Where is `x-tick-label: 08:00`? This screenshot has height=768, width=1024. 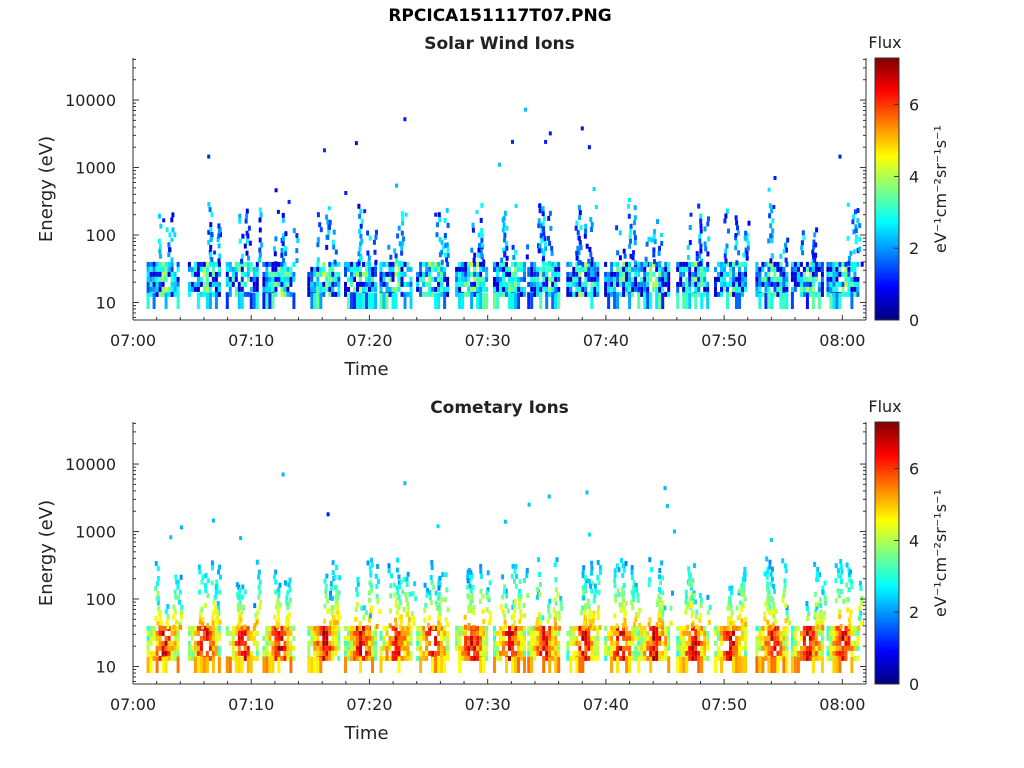 x-tick-label: 08:00 is located at coordinates (842, 704).